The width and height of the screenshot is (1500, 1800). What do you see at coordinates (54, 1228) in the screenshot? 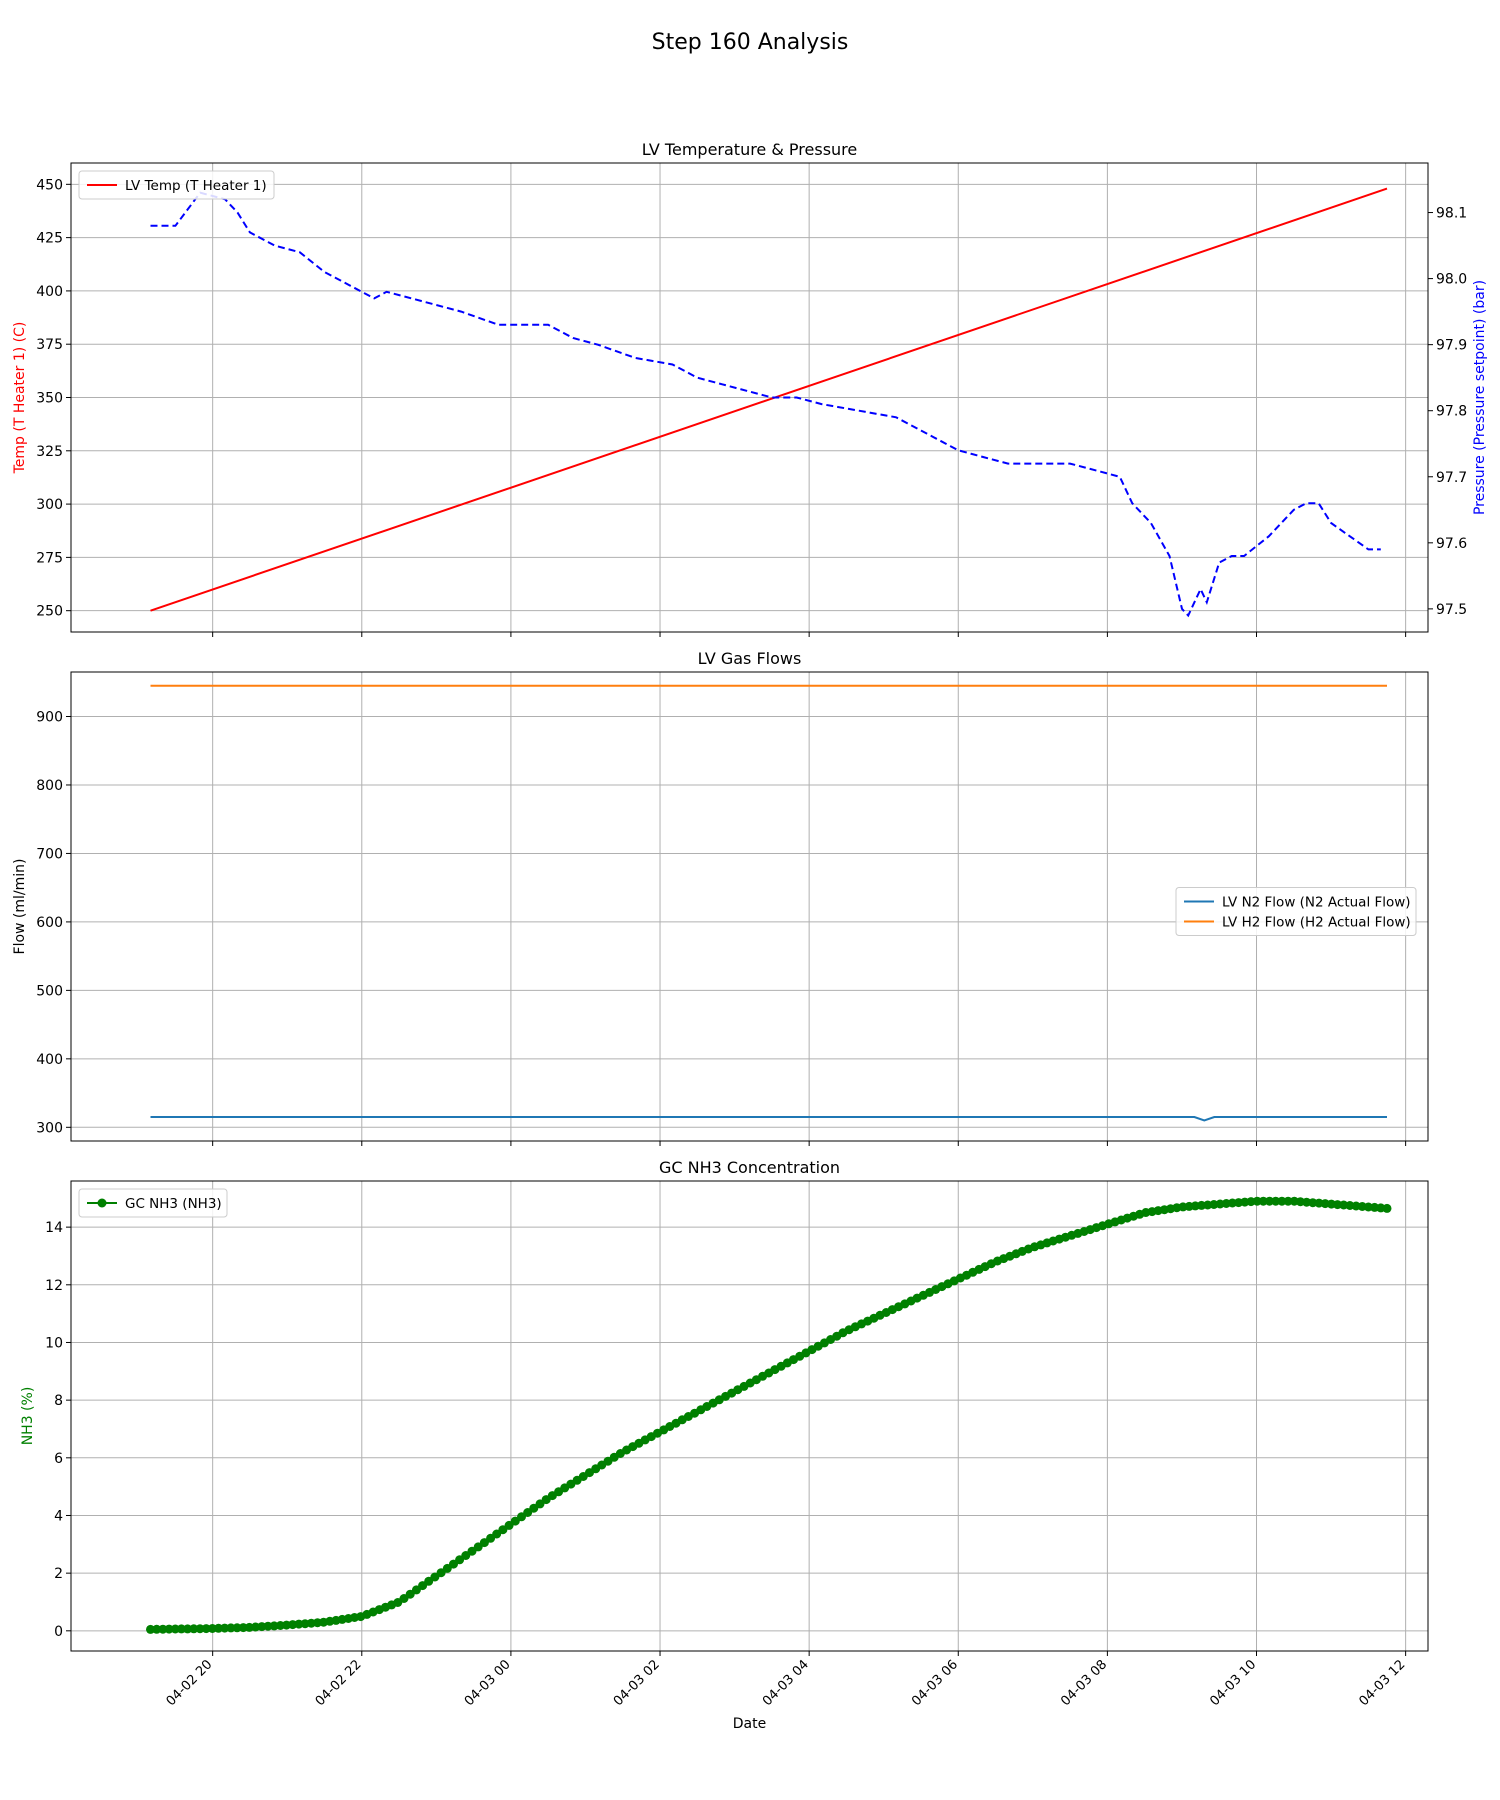
I see `y-tick-label: 14` at bounding box center [54, 1228].